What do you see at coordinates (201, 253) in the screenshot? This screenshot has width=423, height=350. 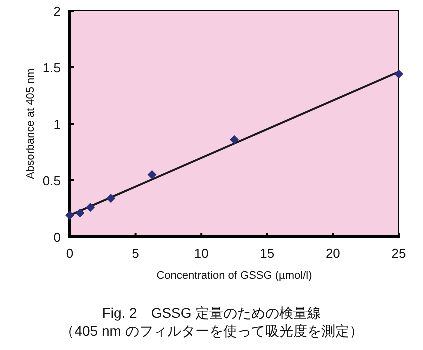 I see `x-tick-label: 10` at bounding box center [201, 253].